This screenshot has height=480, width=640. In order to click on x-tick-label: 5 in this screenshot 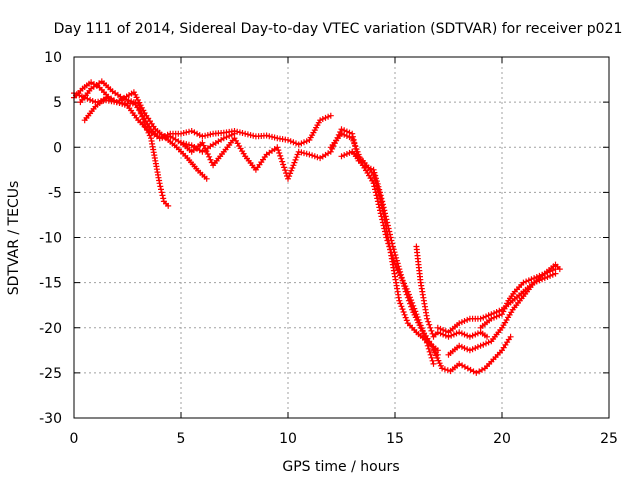, I will do `click(181, 439)`.